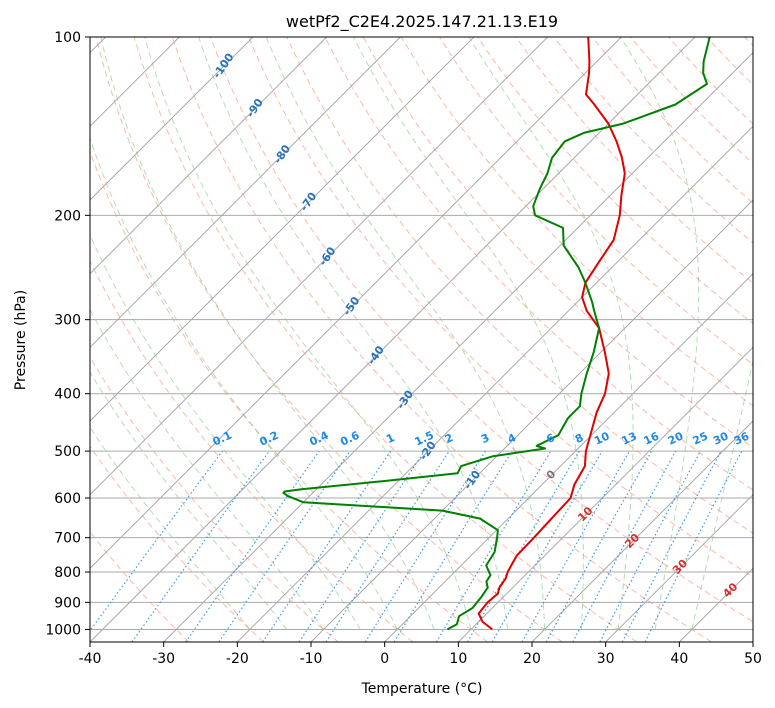 The height and width of the screenshot is (708, 775). What do you see at coordinates (422, 689) in the screenshot?
I see `x-axis-label: Temperature (°C)` at bounding box center [422, 689].